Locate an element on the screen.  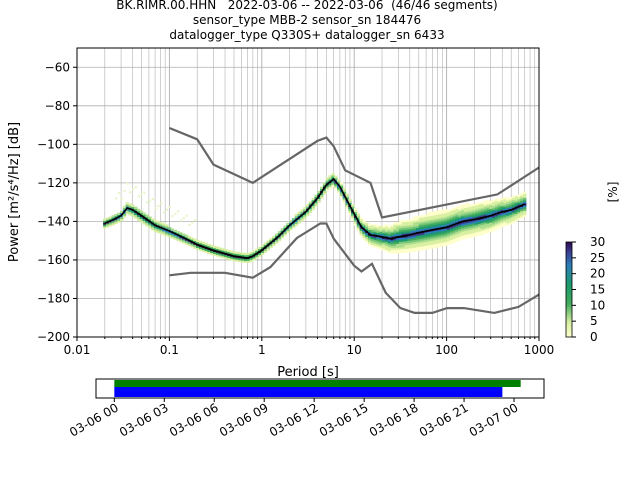
y-tick-label: −200 is located at coordinates (53, 337).